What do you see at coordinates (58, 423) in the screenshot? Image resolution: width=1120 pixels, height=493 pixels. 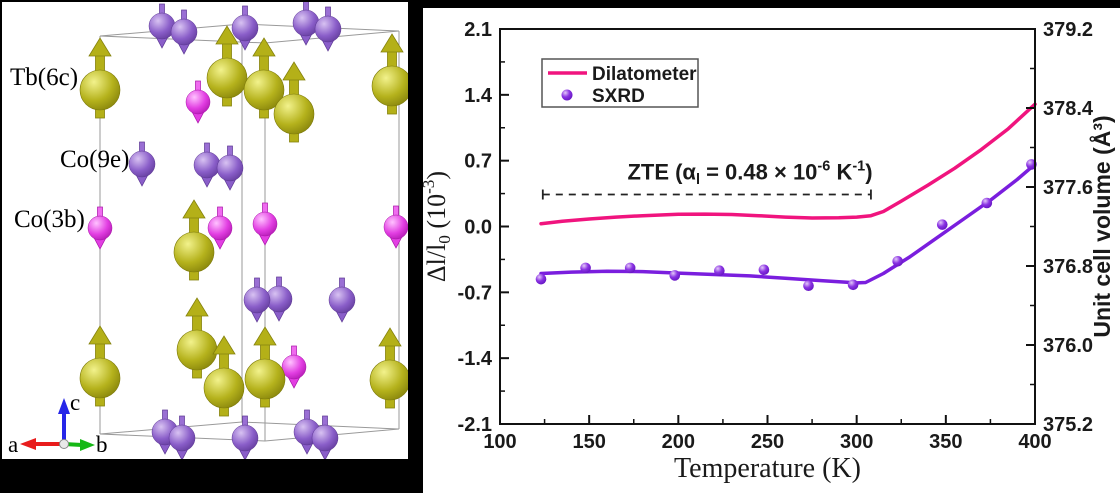 I see `axis-triad: c a b` at bounding box center [58, 423].